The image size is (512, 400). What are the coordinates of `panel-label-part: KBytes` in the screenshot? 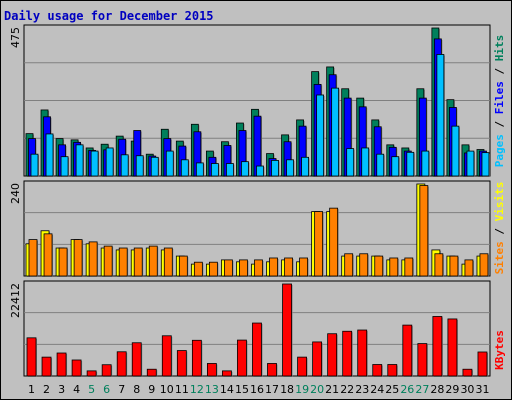 It's located at (499, 350).